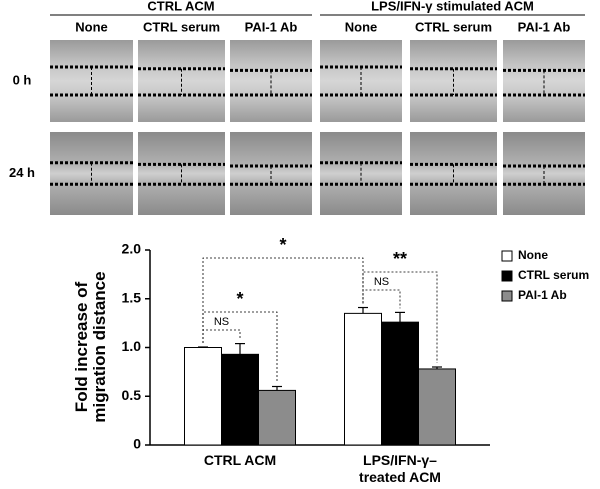 The image size is (600, 489). Describe the element at coordinates (22, 79) in the screenshot. I see `row-label: 0 h` at that location.